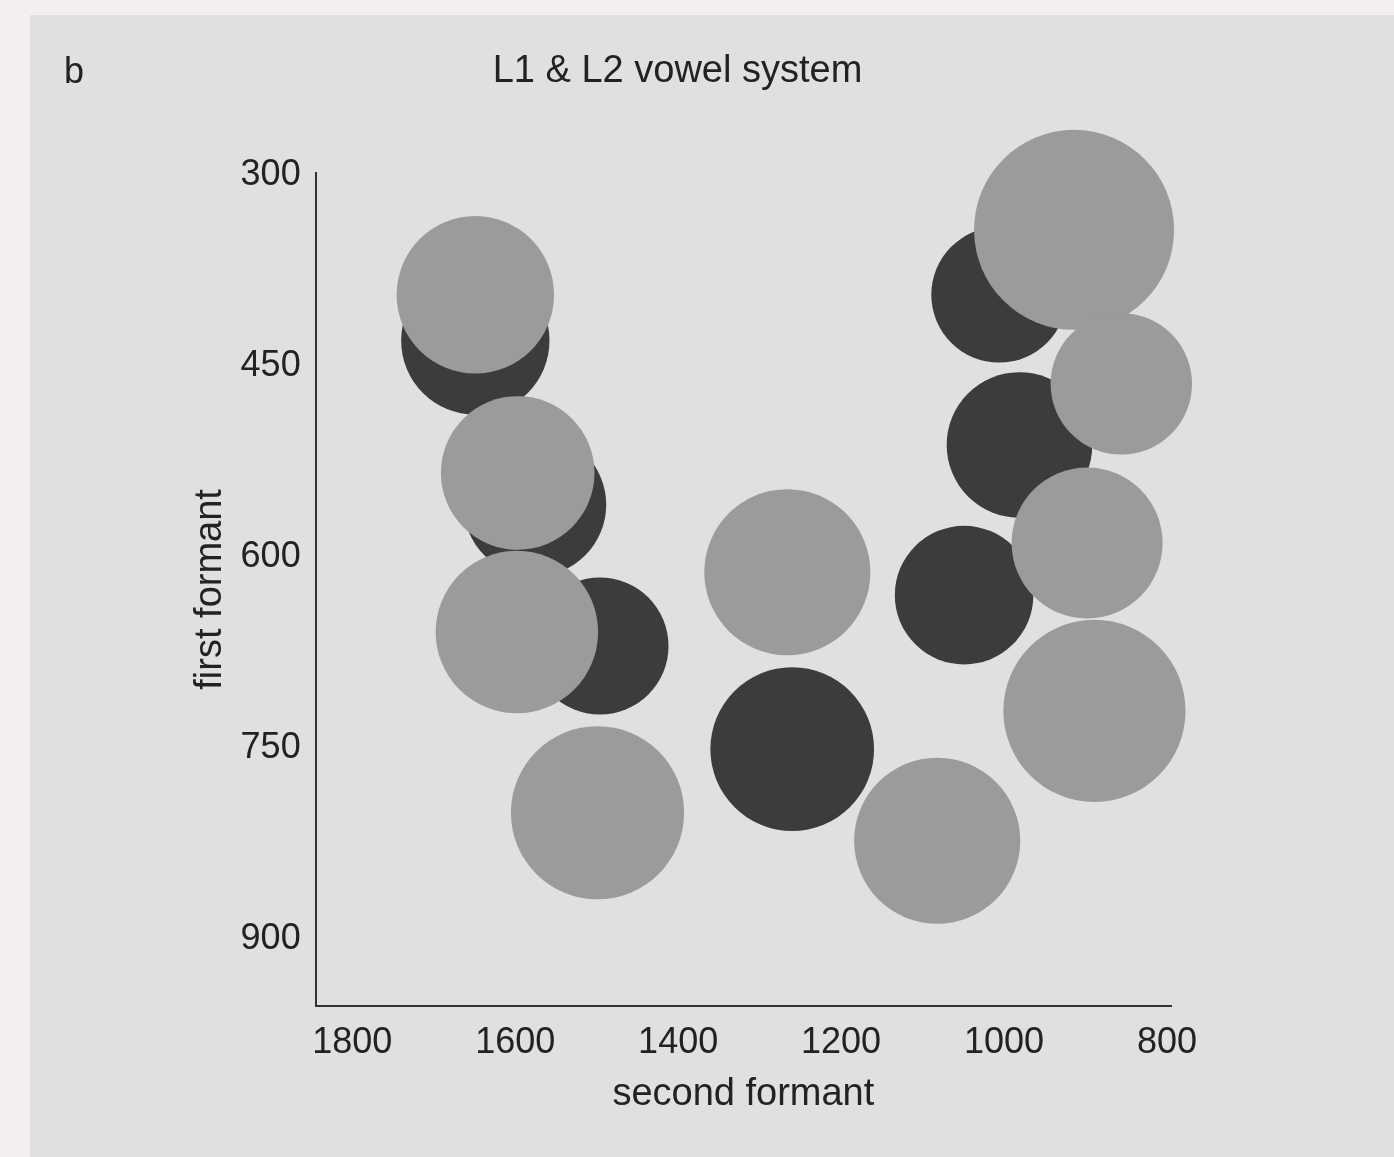  I want to click on y-axis-title: first formant, so click(208, 589).